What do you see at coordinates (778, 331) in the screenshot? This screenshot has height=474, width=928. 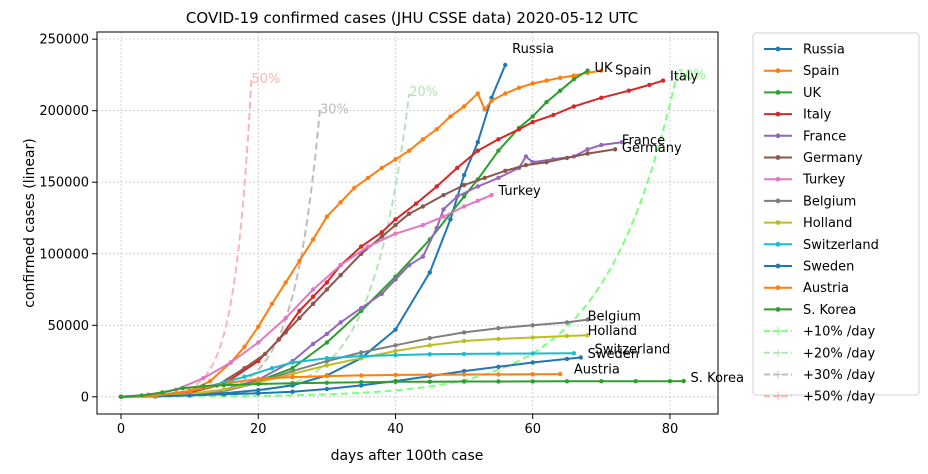 I see `legend-marker-10-day: +` at bounding box center [778, 331].